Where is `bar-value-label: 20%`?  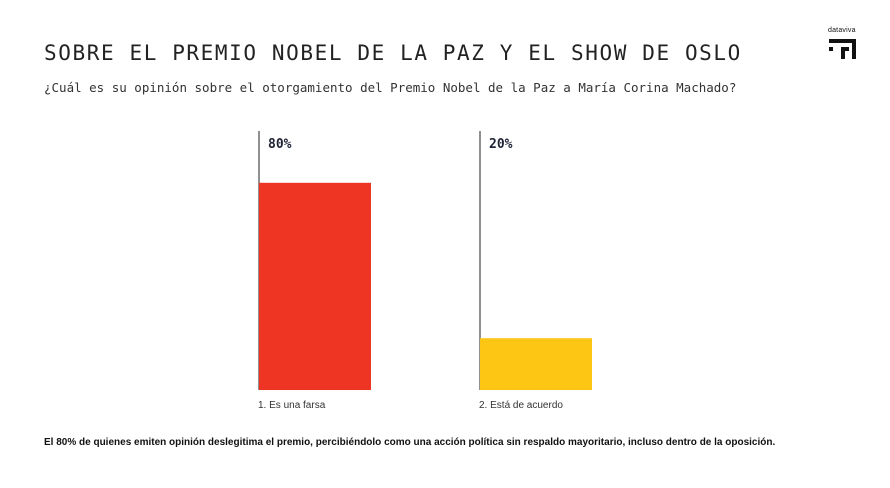
bar-value-label: 20% is located at coordinates (501, 144).